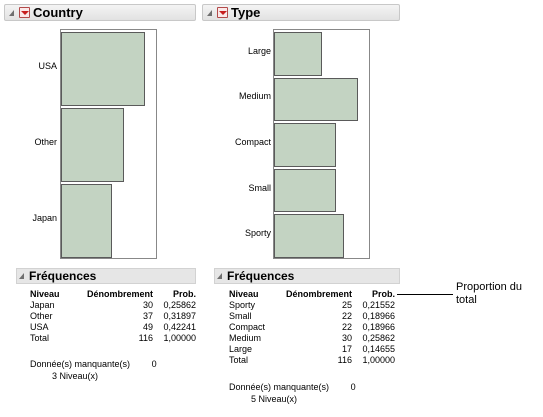  What do you see at coordinates (113, 327) in the screenshot?
I see `table-row: USA 49 0,42241` at bounding box center [113, 327].